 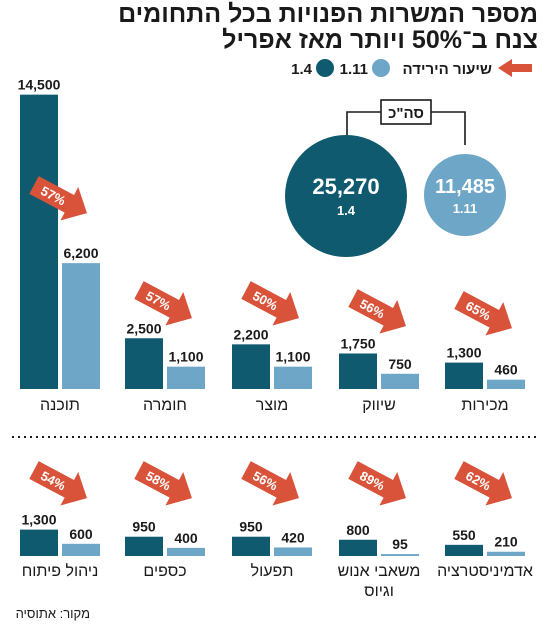 I want to click on total-bubble-date-b, so click(x=465, y=195).